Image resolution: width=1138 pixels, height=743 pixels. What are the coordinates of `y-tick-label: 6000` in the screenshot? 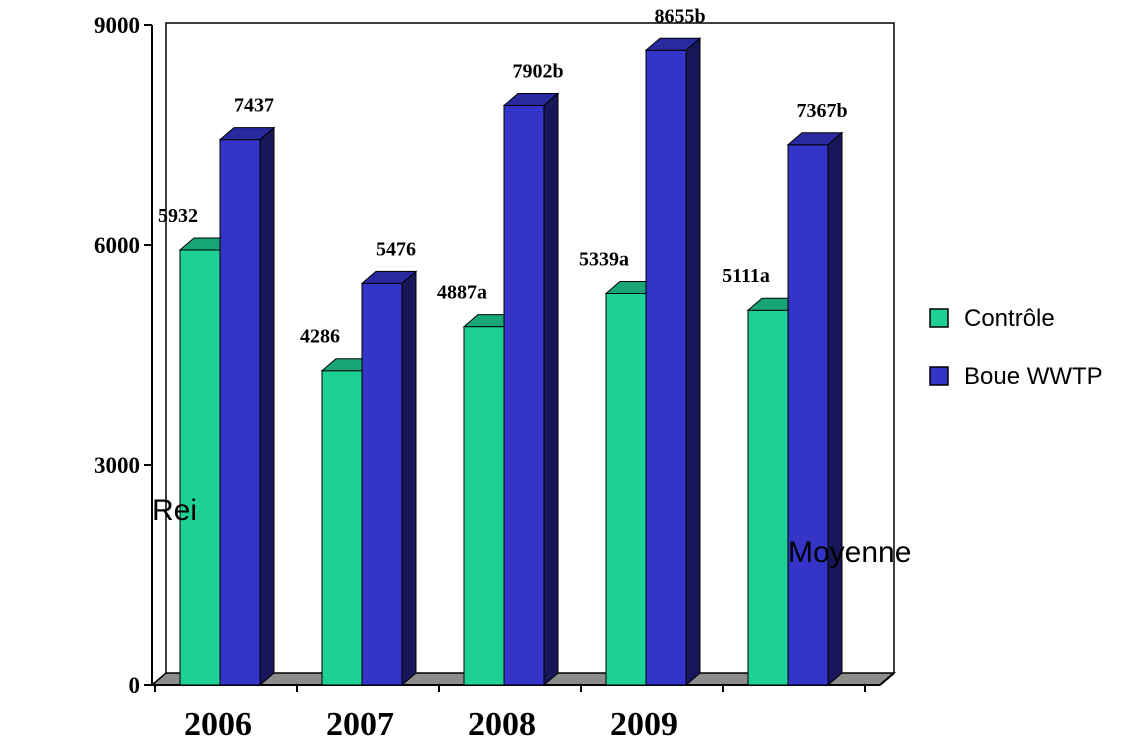 It's located at (117, 245).